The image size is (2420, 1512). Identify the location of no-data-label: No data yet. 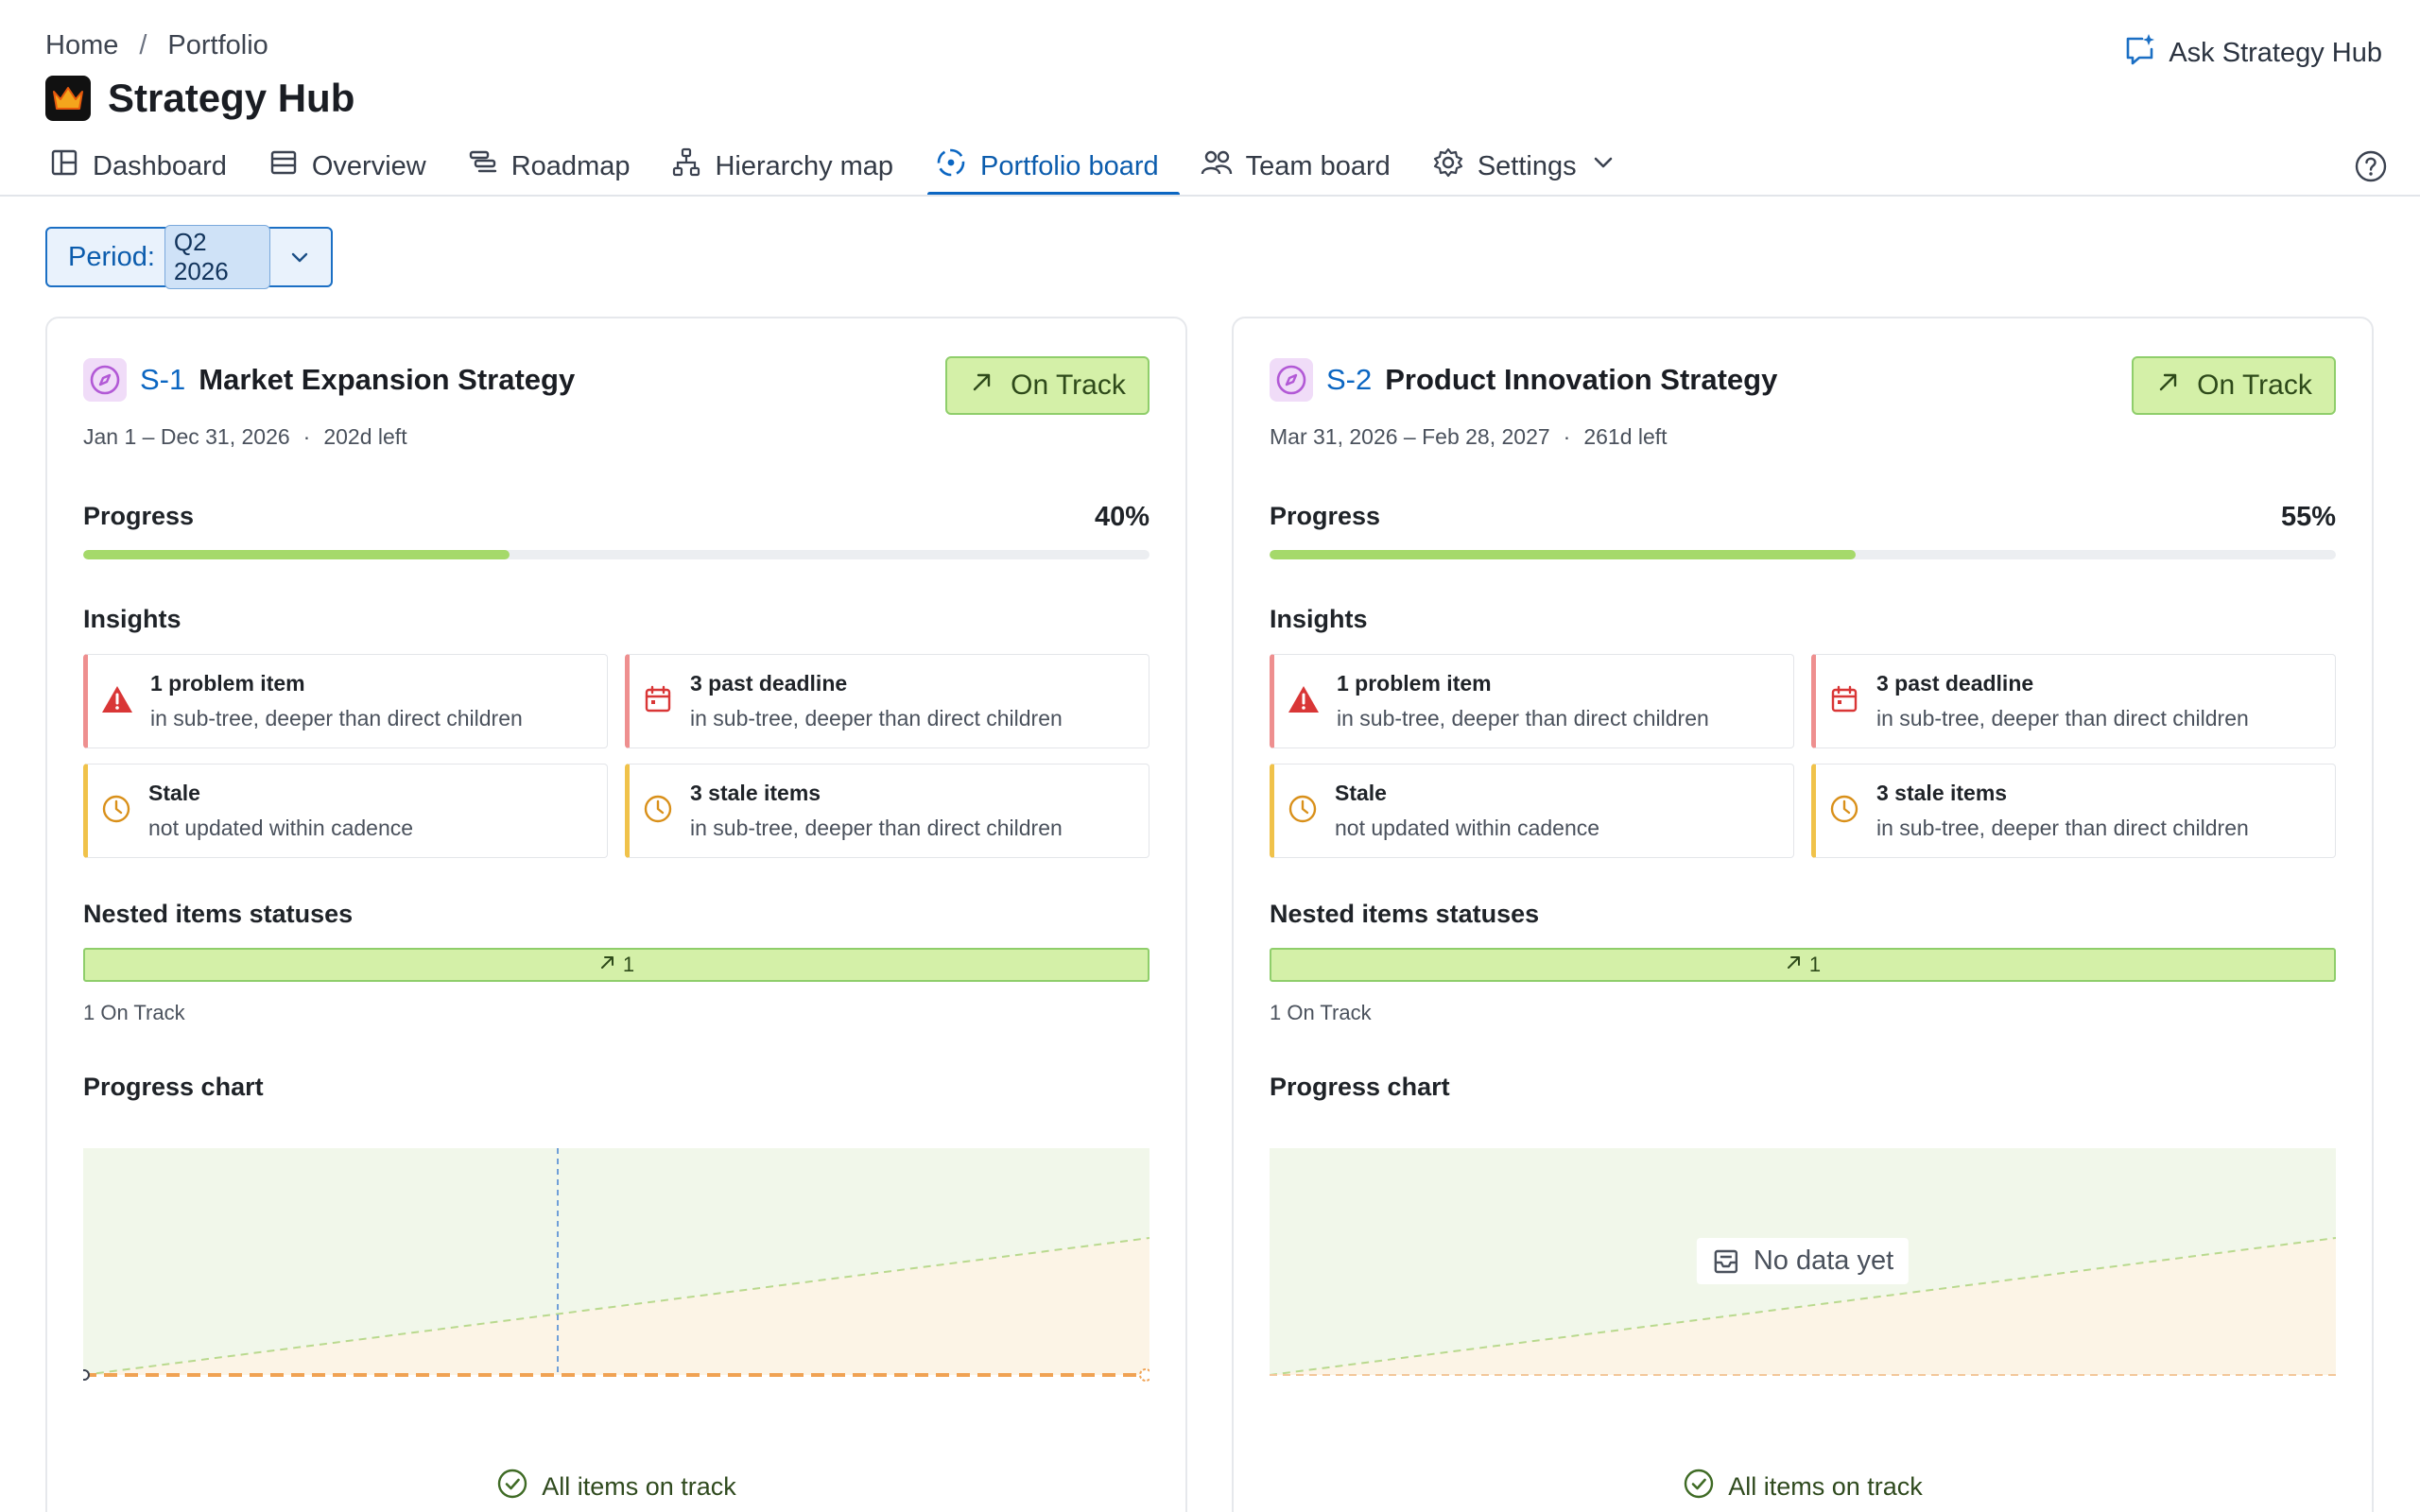
(1823, 1261).